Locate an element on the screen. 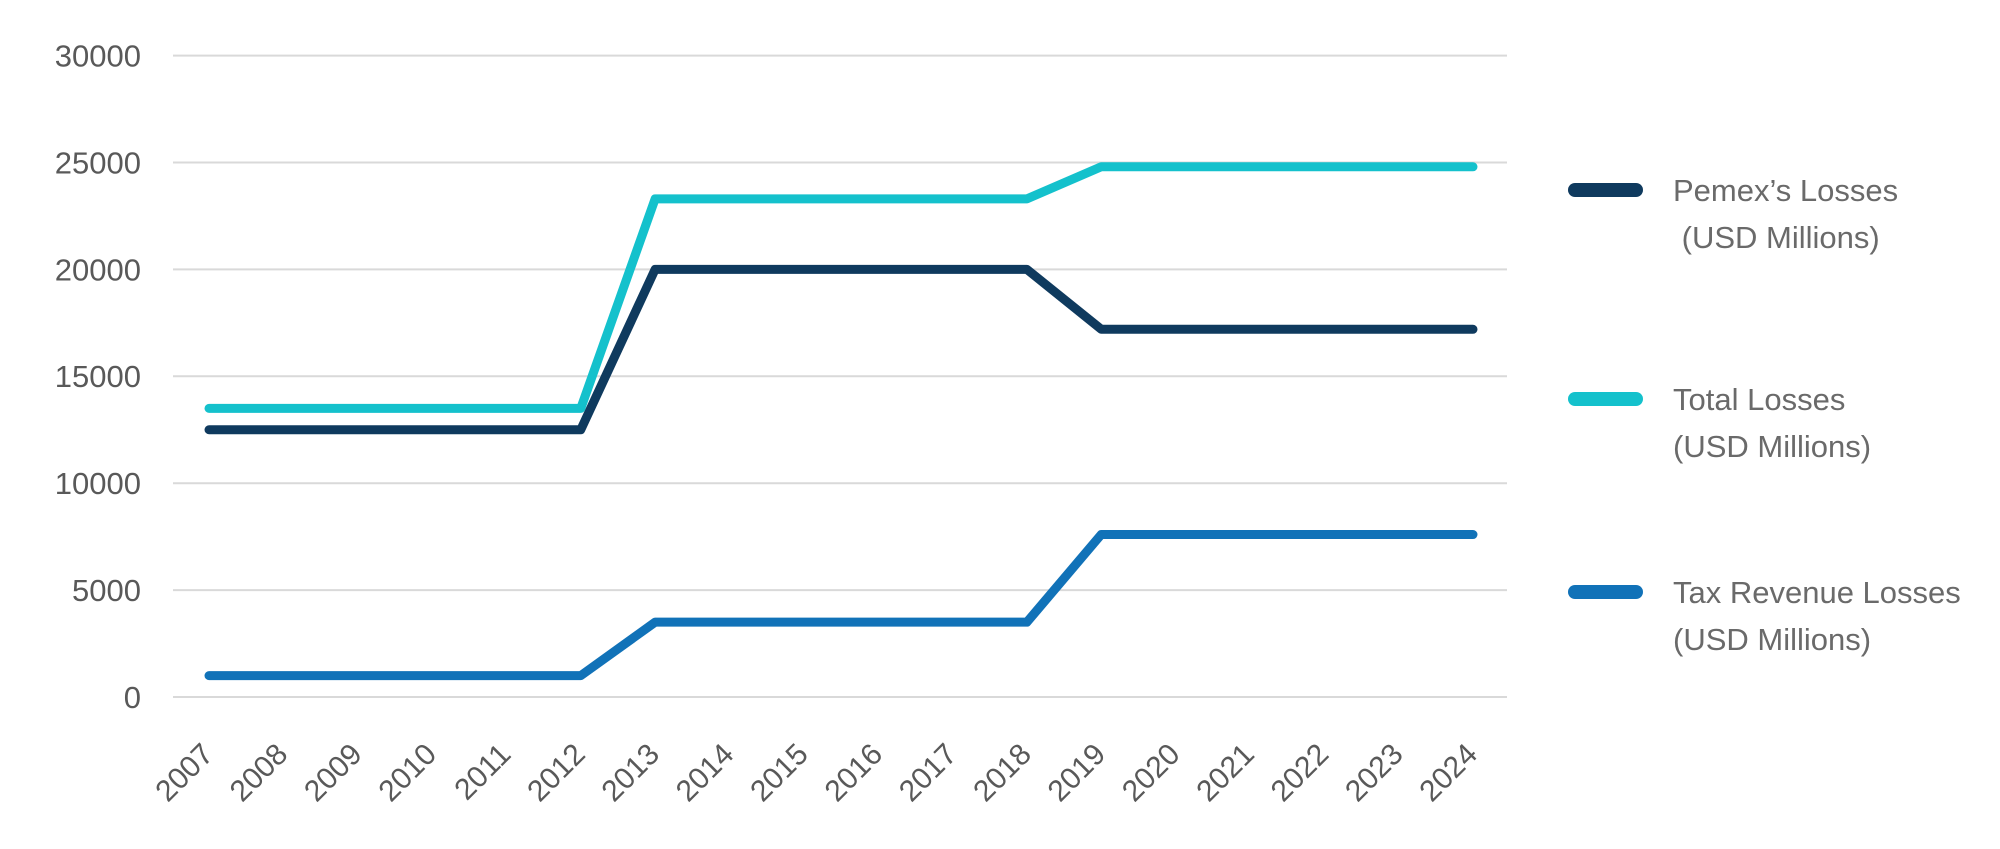  legend-item-pemexs-losses: Pemex’s Losses (USD Millions) is located at coordinates (1733, 214).